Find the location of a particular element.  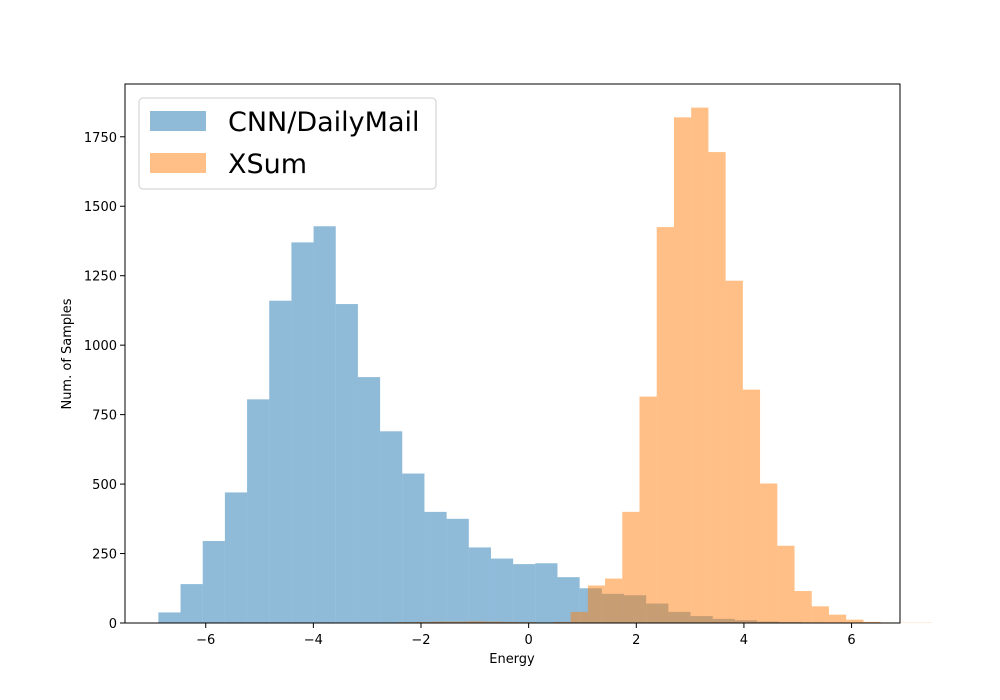

x-tick-label: 6 is located at coordinates (851, 640).